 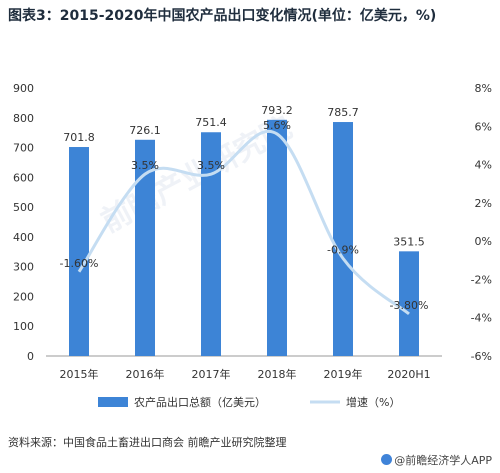 I want to click on chart-title: 图表3：2015-2020年中国农产品出口变化情况(单位：亿美元，%), so click(x=222, y=16).